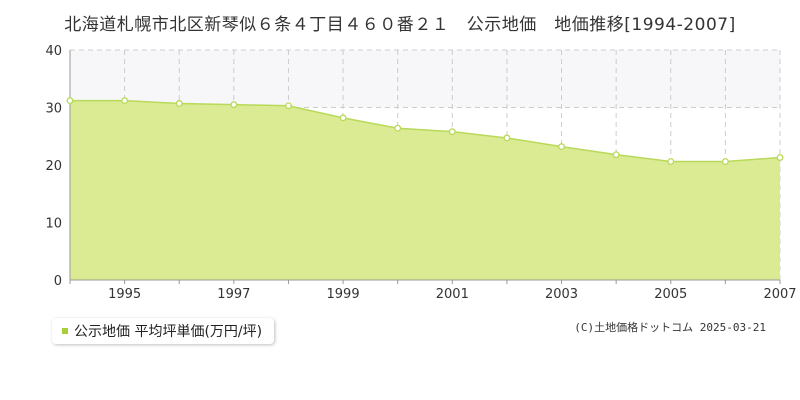  I want to click on credit-text: (C)土地価格ドットコム 2025-03-21, so click(670, 327).